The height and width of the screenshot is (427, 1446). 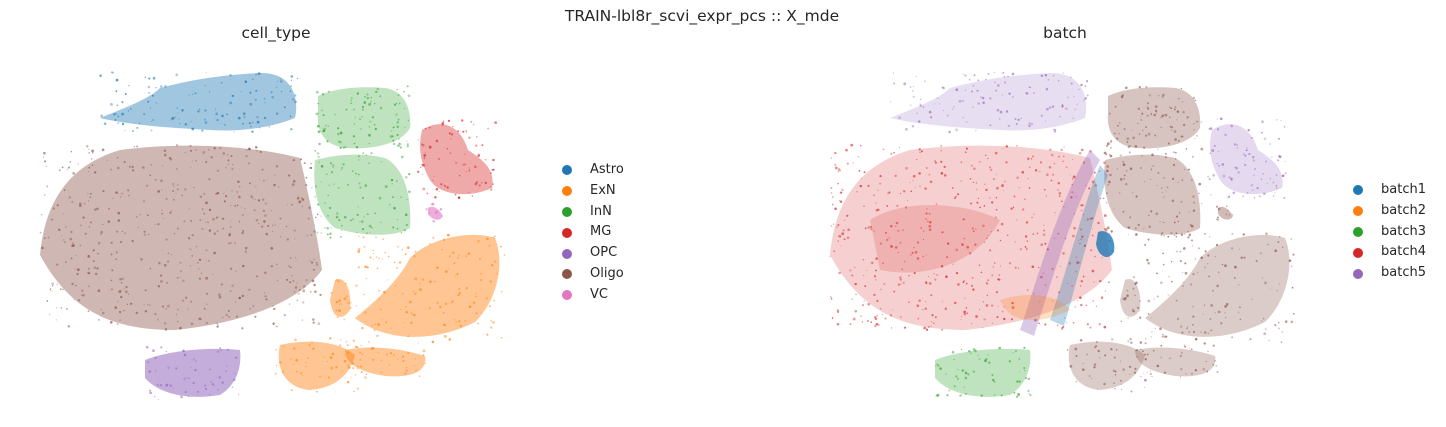 I want to click on legend-item-vc: VC, so click(x=593, y=295).